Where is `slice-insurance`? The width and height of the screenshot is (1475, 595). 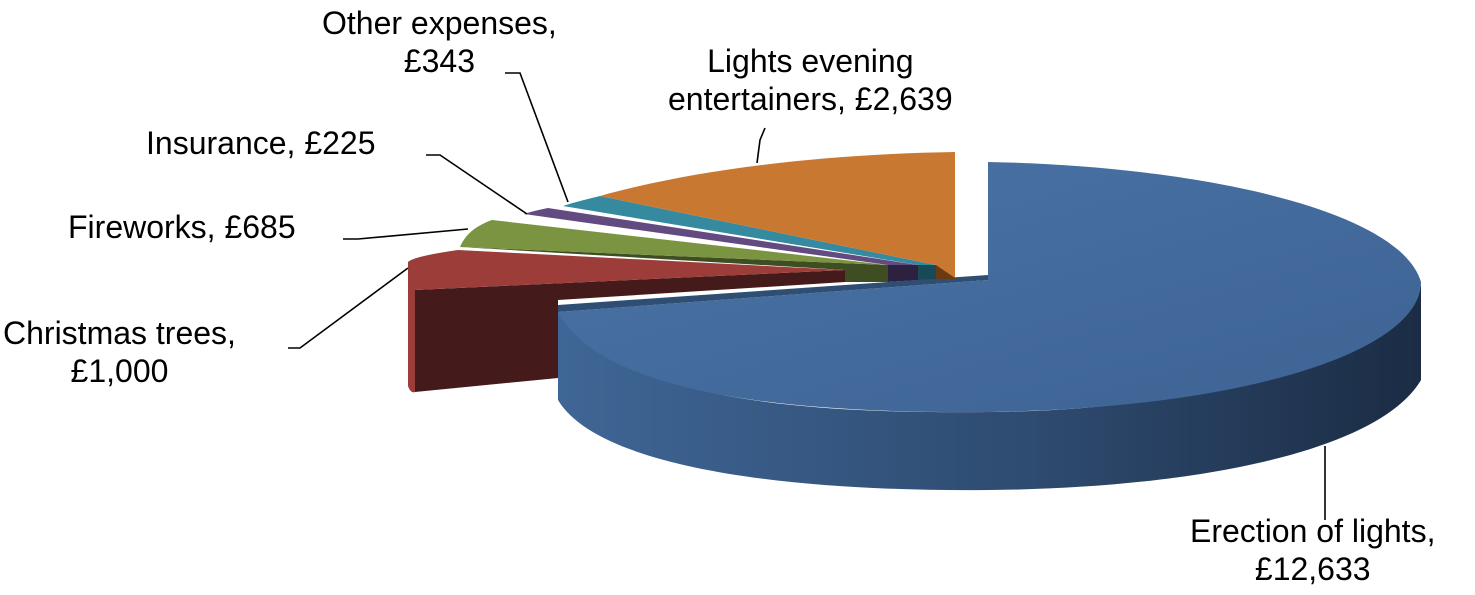 slice-insurance is located at coordinates (721, 245).